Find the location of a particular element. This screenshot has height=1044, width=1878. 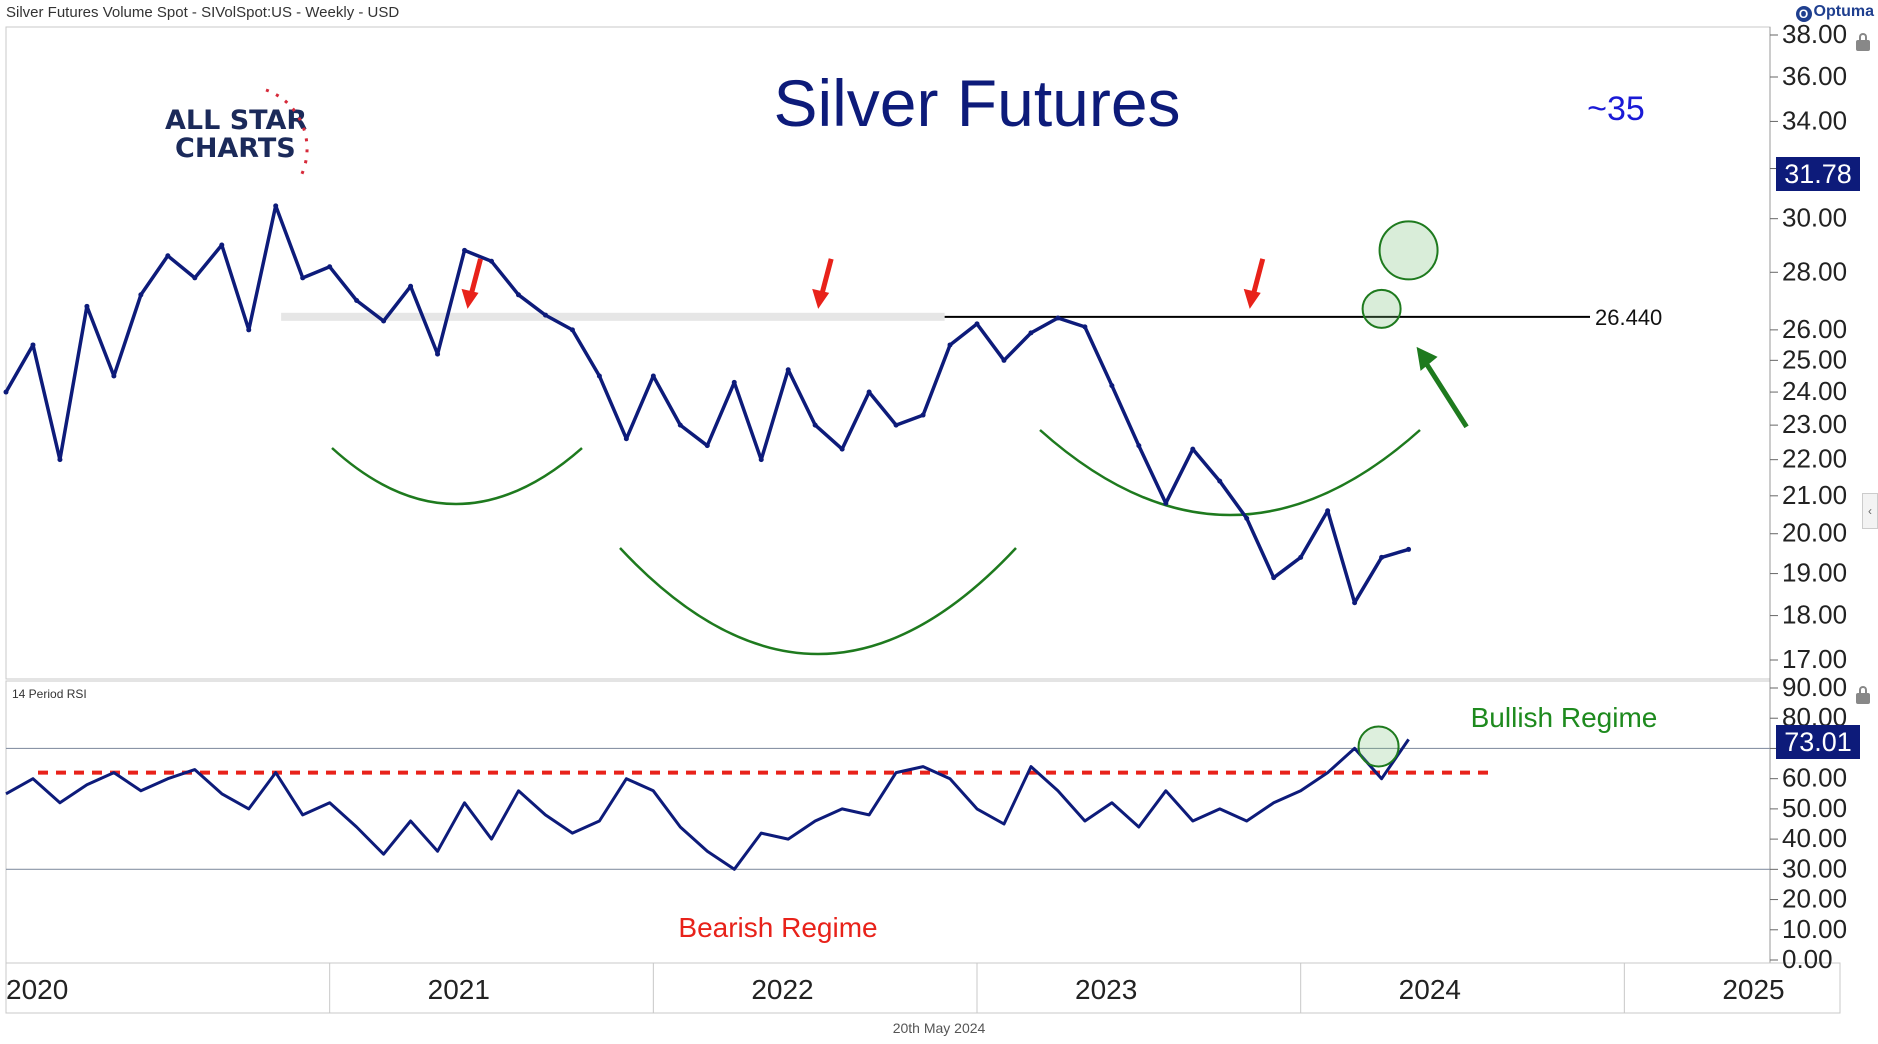

last-rsi-badge: 73.01 is located at coordinates (1818, 742).